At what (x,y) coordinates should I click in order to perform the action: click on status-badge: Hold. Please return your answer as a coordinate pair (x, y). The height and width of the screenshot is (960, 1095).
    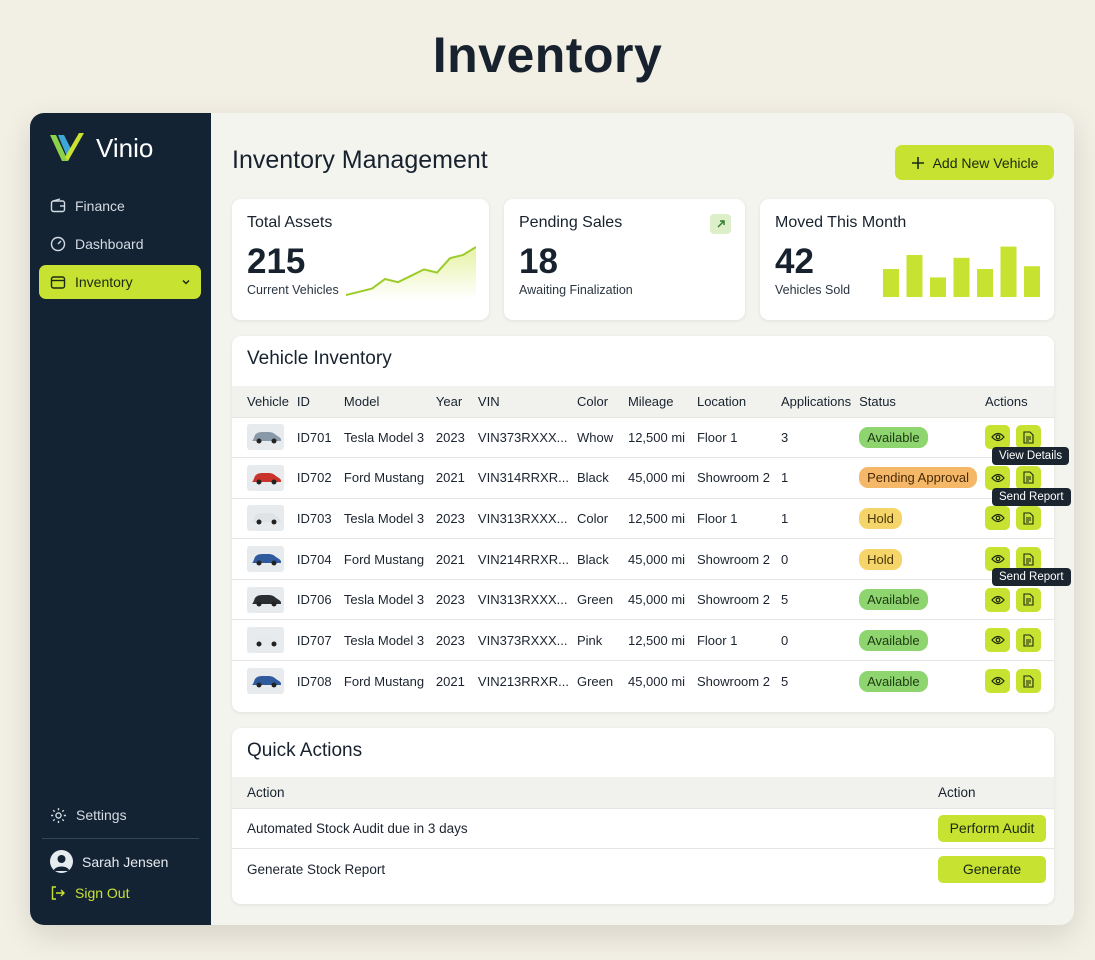
    Looking at the image, I should click on (880, 518).